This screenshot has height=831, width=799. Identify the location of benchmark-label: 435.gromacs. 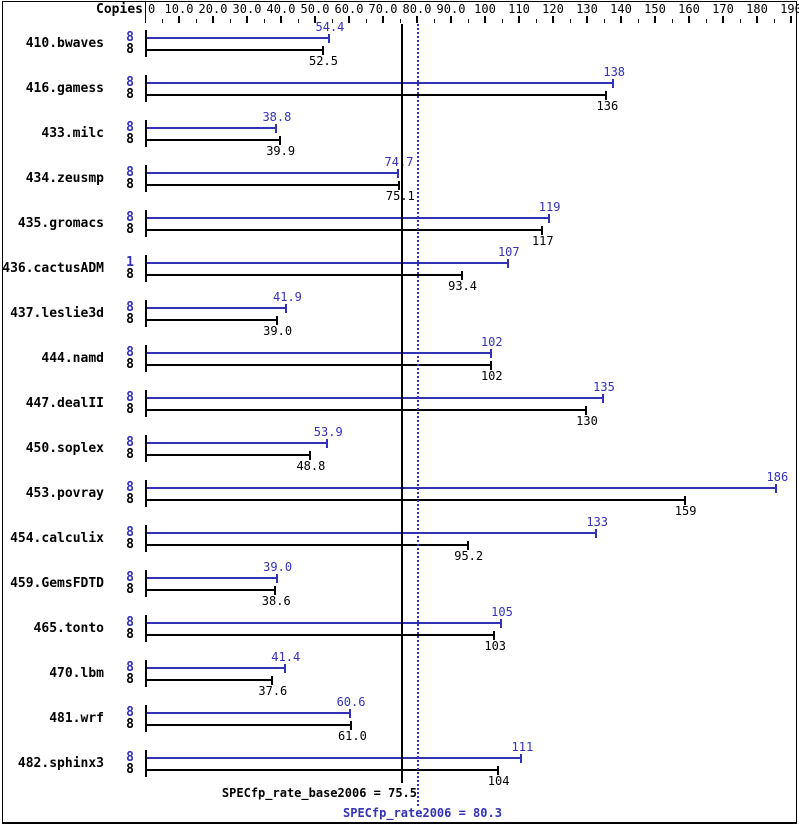
(60, 223).